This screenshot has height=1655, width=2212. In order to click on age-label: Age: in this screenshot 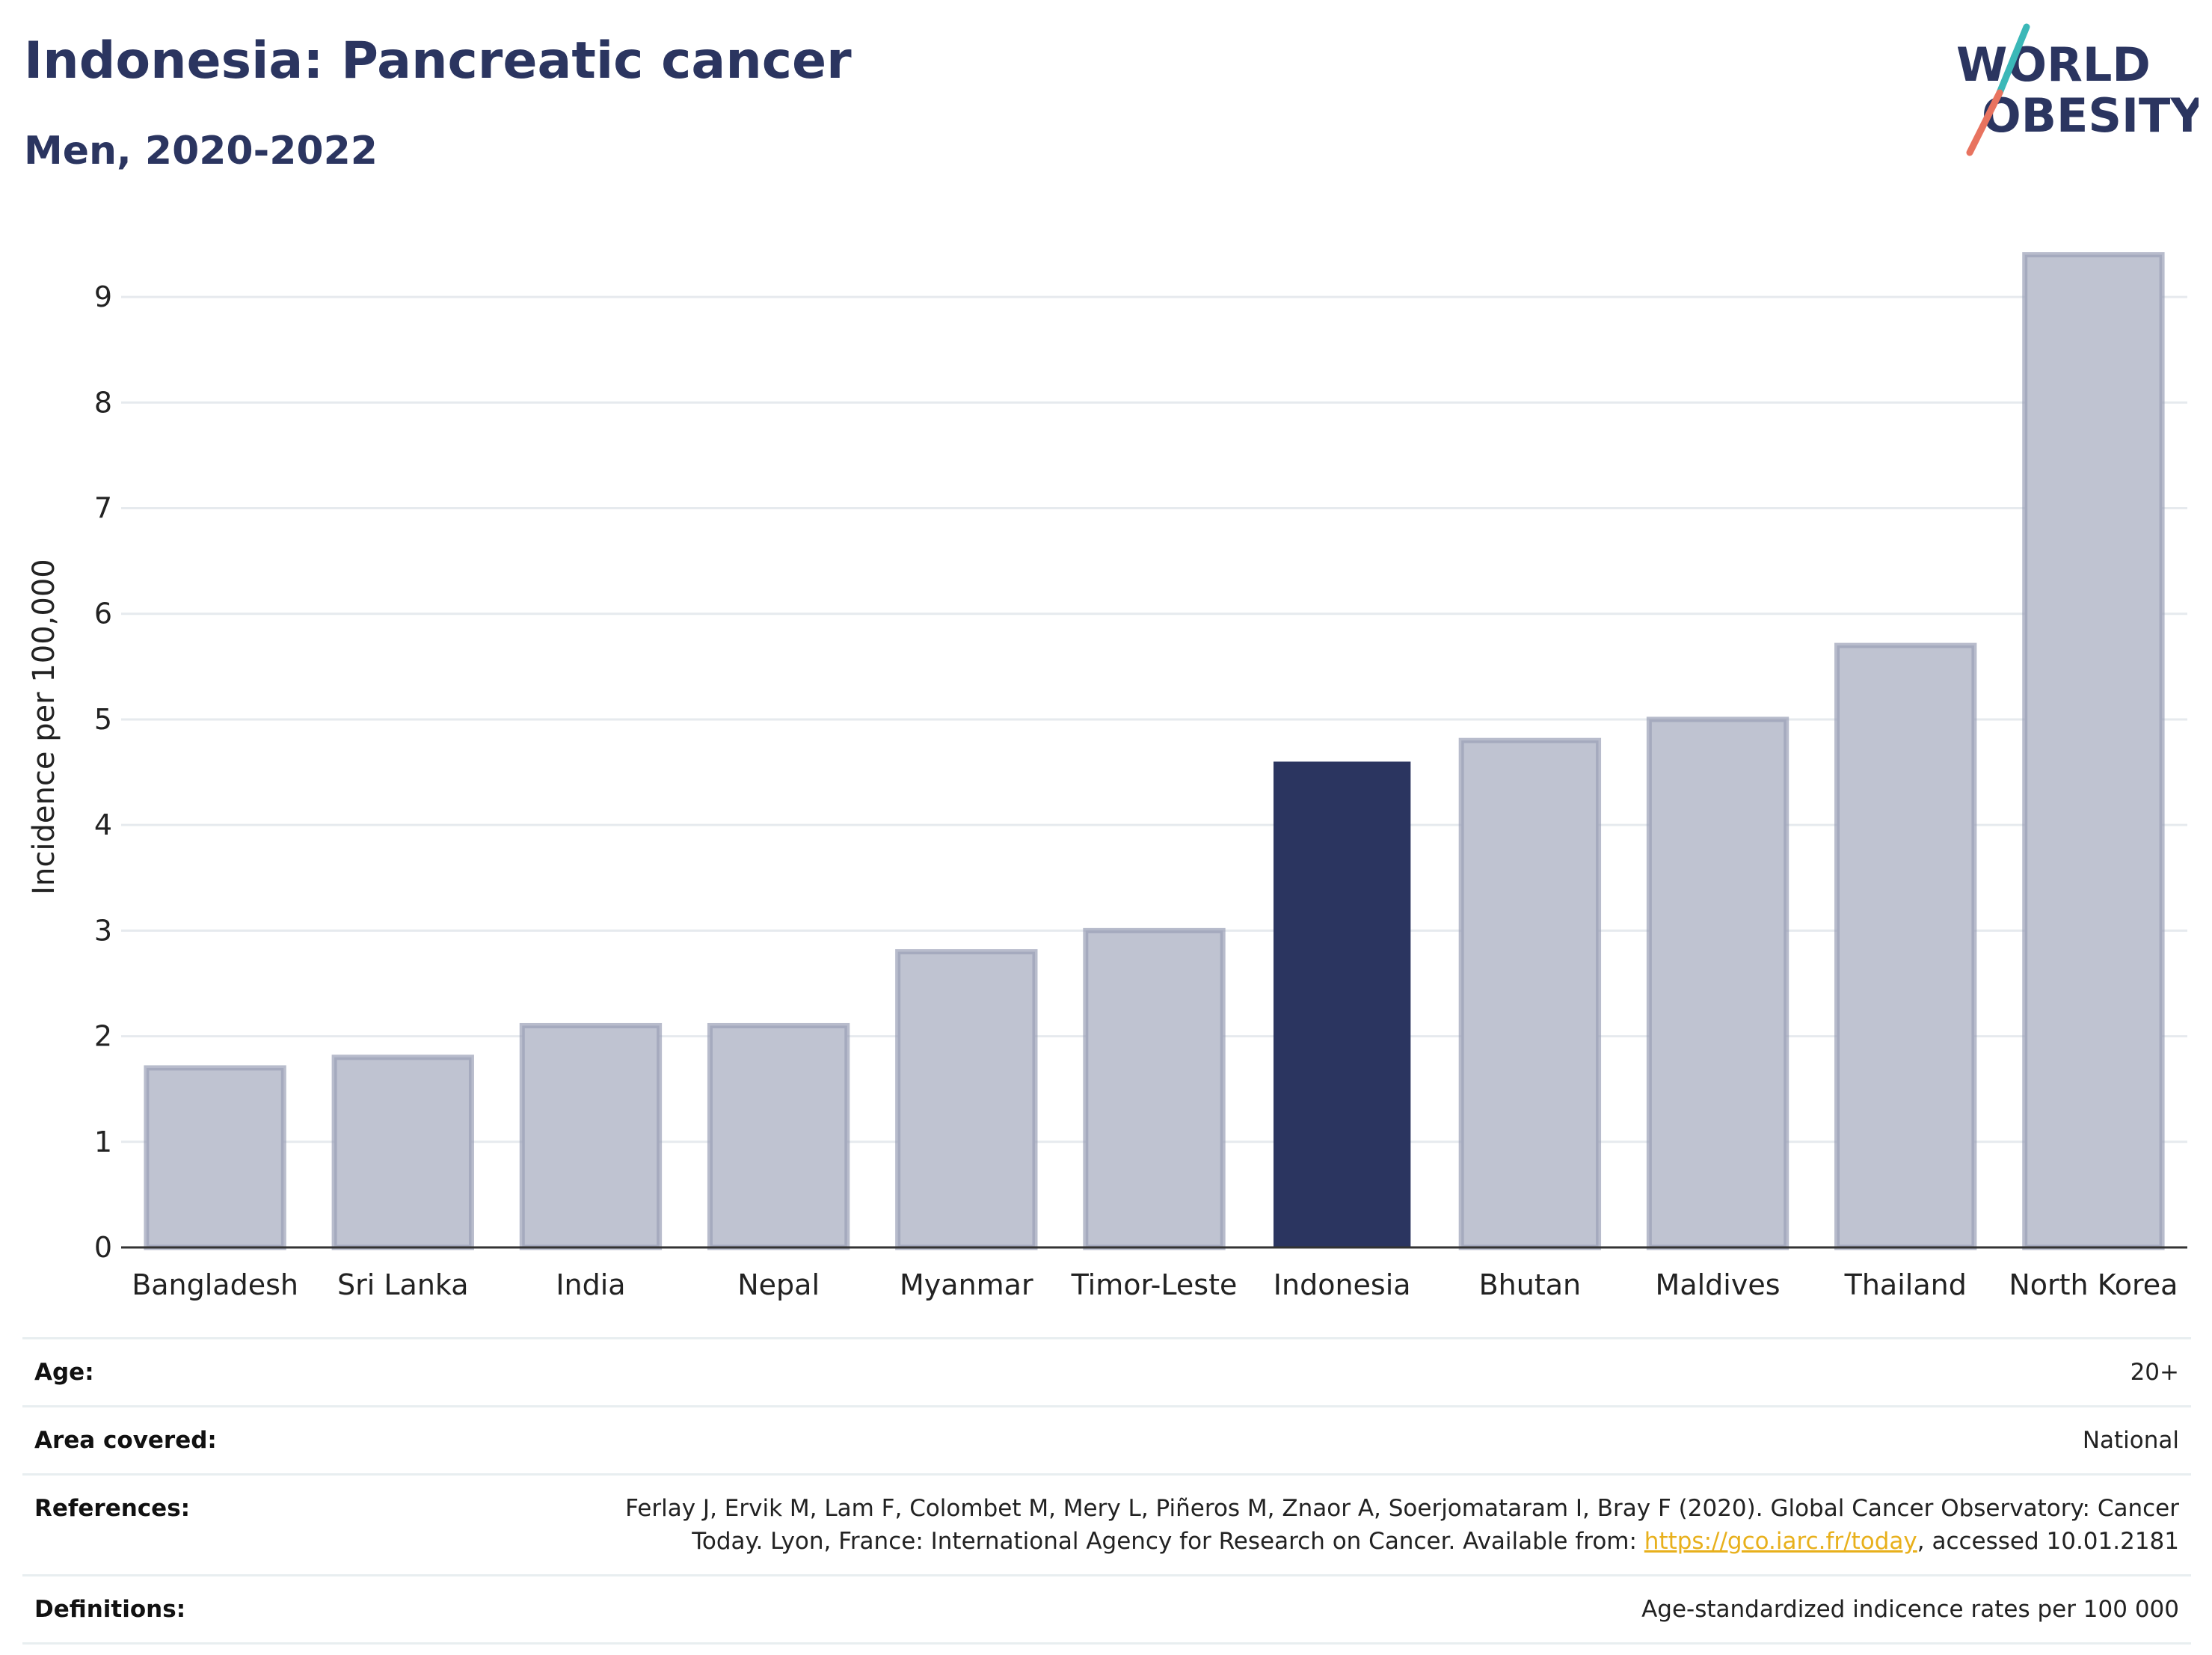, I will do `click(64, 1372)`.